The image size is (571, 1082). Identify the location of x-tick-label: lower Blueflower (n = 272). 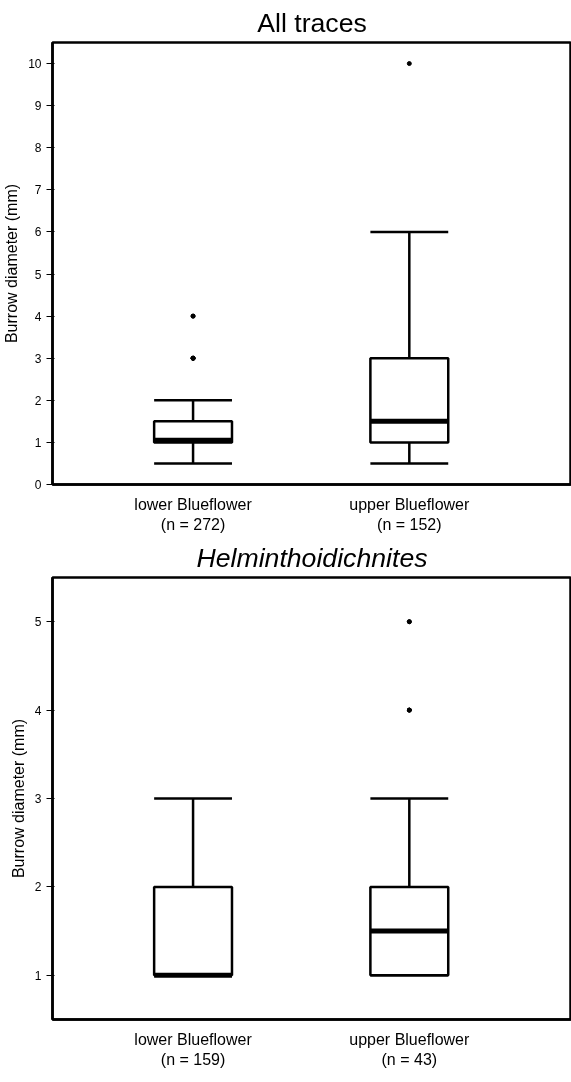
(193, 514).